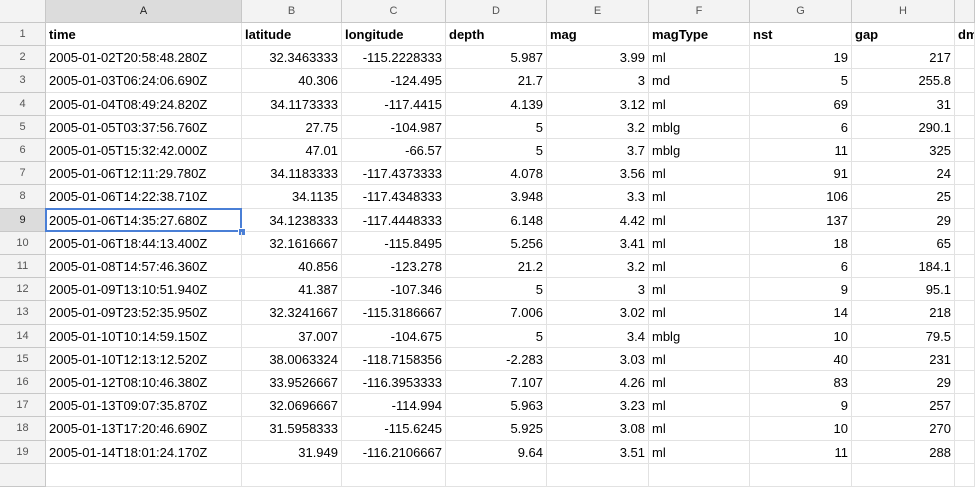 This screenshot has height=487, width=975. What do you see at coordinates (394, 197) in the screenshot?
I see `cell-c8: -117.4348333` at bounding box center [394, 197].